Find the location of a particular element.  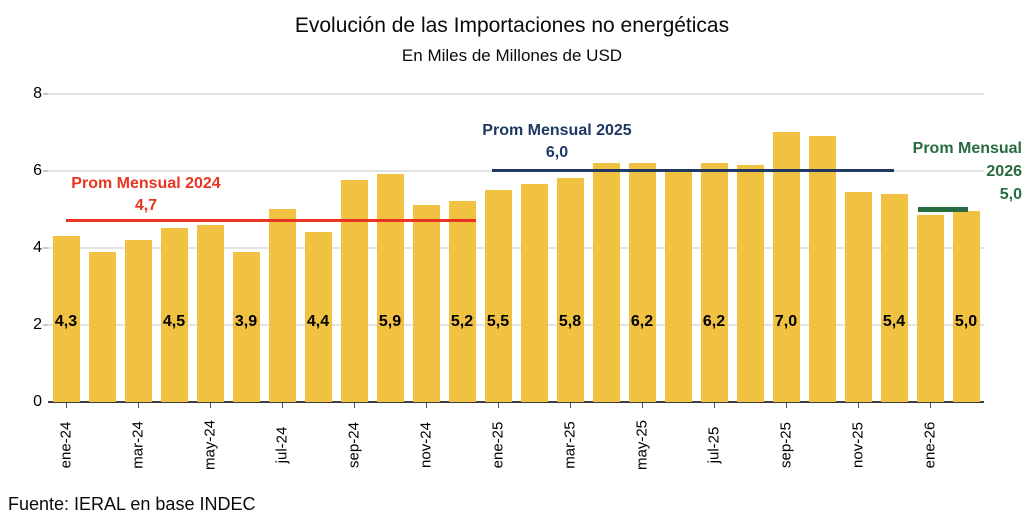

x-tick-label-ene-26: ene-26 is located at coordinates (930, 445).